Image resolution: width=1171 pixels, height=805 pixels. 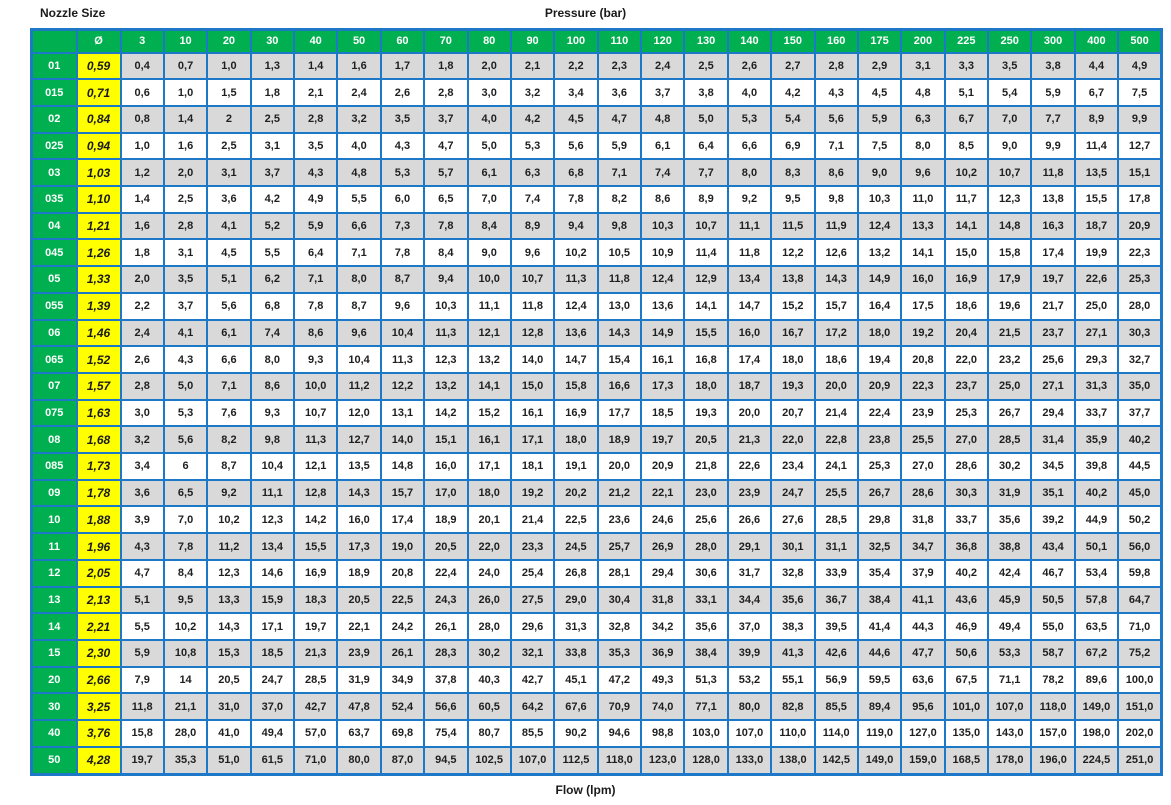 I want to click on flow-value-cell: 10,0, so click(x=489, y=279).